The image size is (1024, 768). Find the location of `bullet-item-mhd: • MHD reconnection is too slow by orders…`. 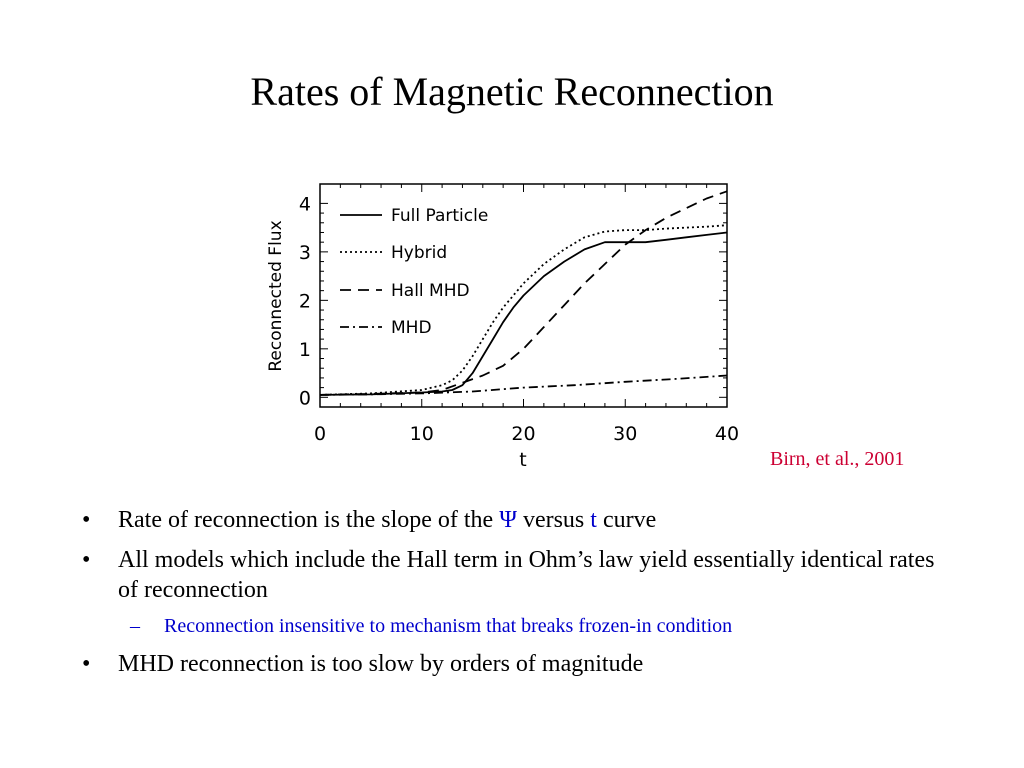

bullet-item-mhd: • MHD reconnection is too slow by orders… is located at coordinates (520, 664).